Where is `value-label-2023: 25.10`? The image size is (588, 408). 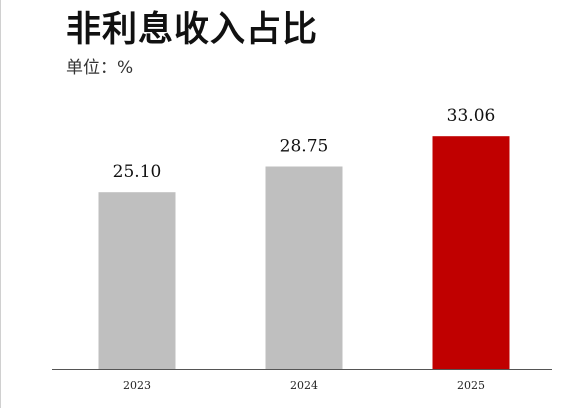 value-label-2023: 25.10 is located at coordinates (137, 172).